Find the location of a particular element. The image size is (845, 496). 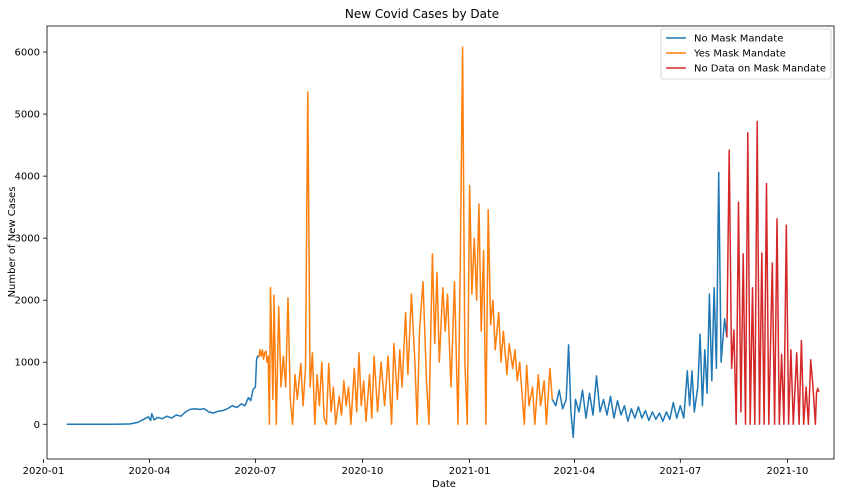

legend-label: No Mask Mandate is located at coordinates (738, 39).